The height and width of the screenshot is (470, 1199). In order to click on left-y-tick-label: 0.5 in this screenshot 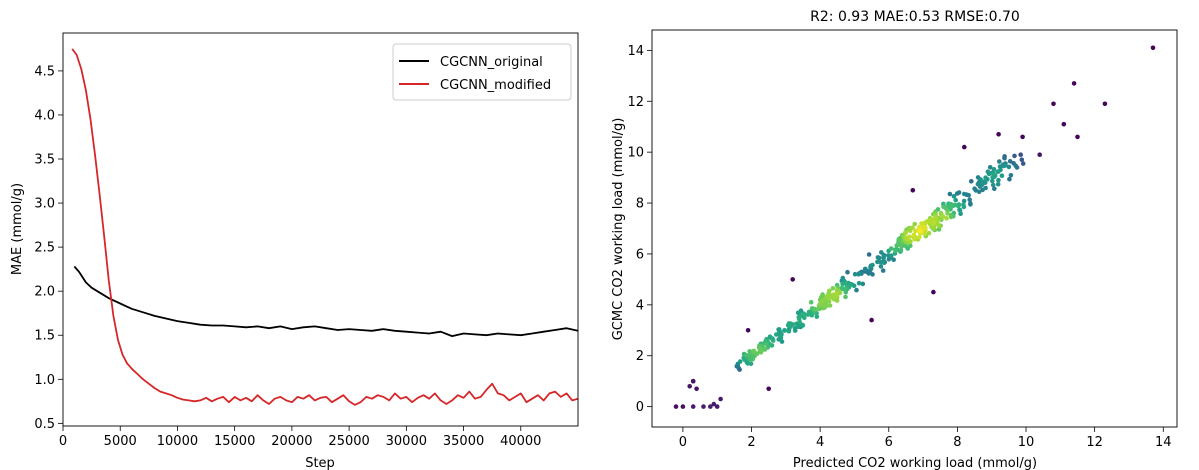, I will do `click(44, 424)`.